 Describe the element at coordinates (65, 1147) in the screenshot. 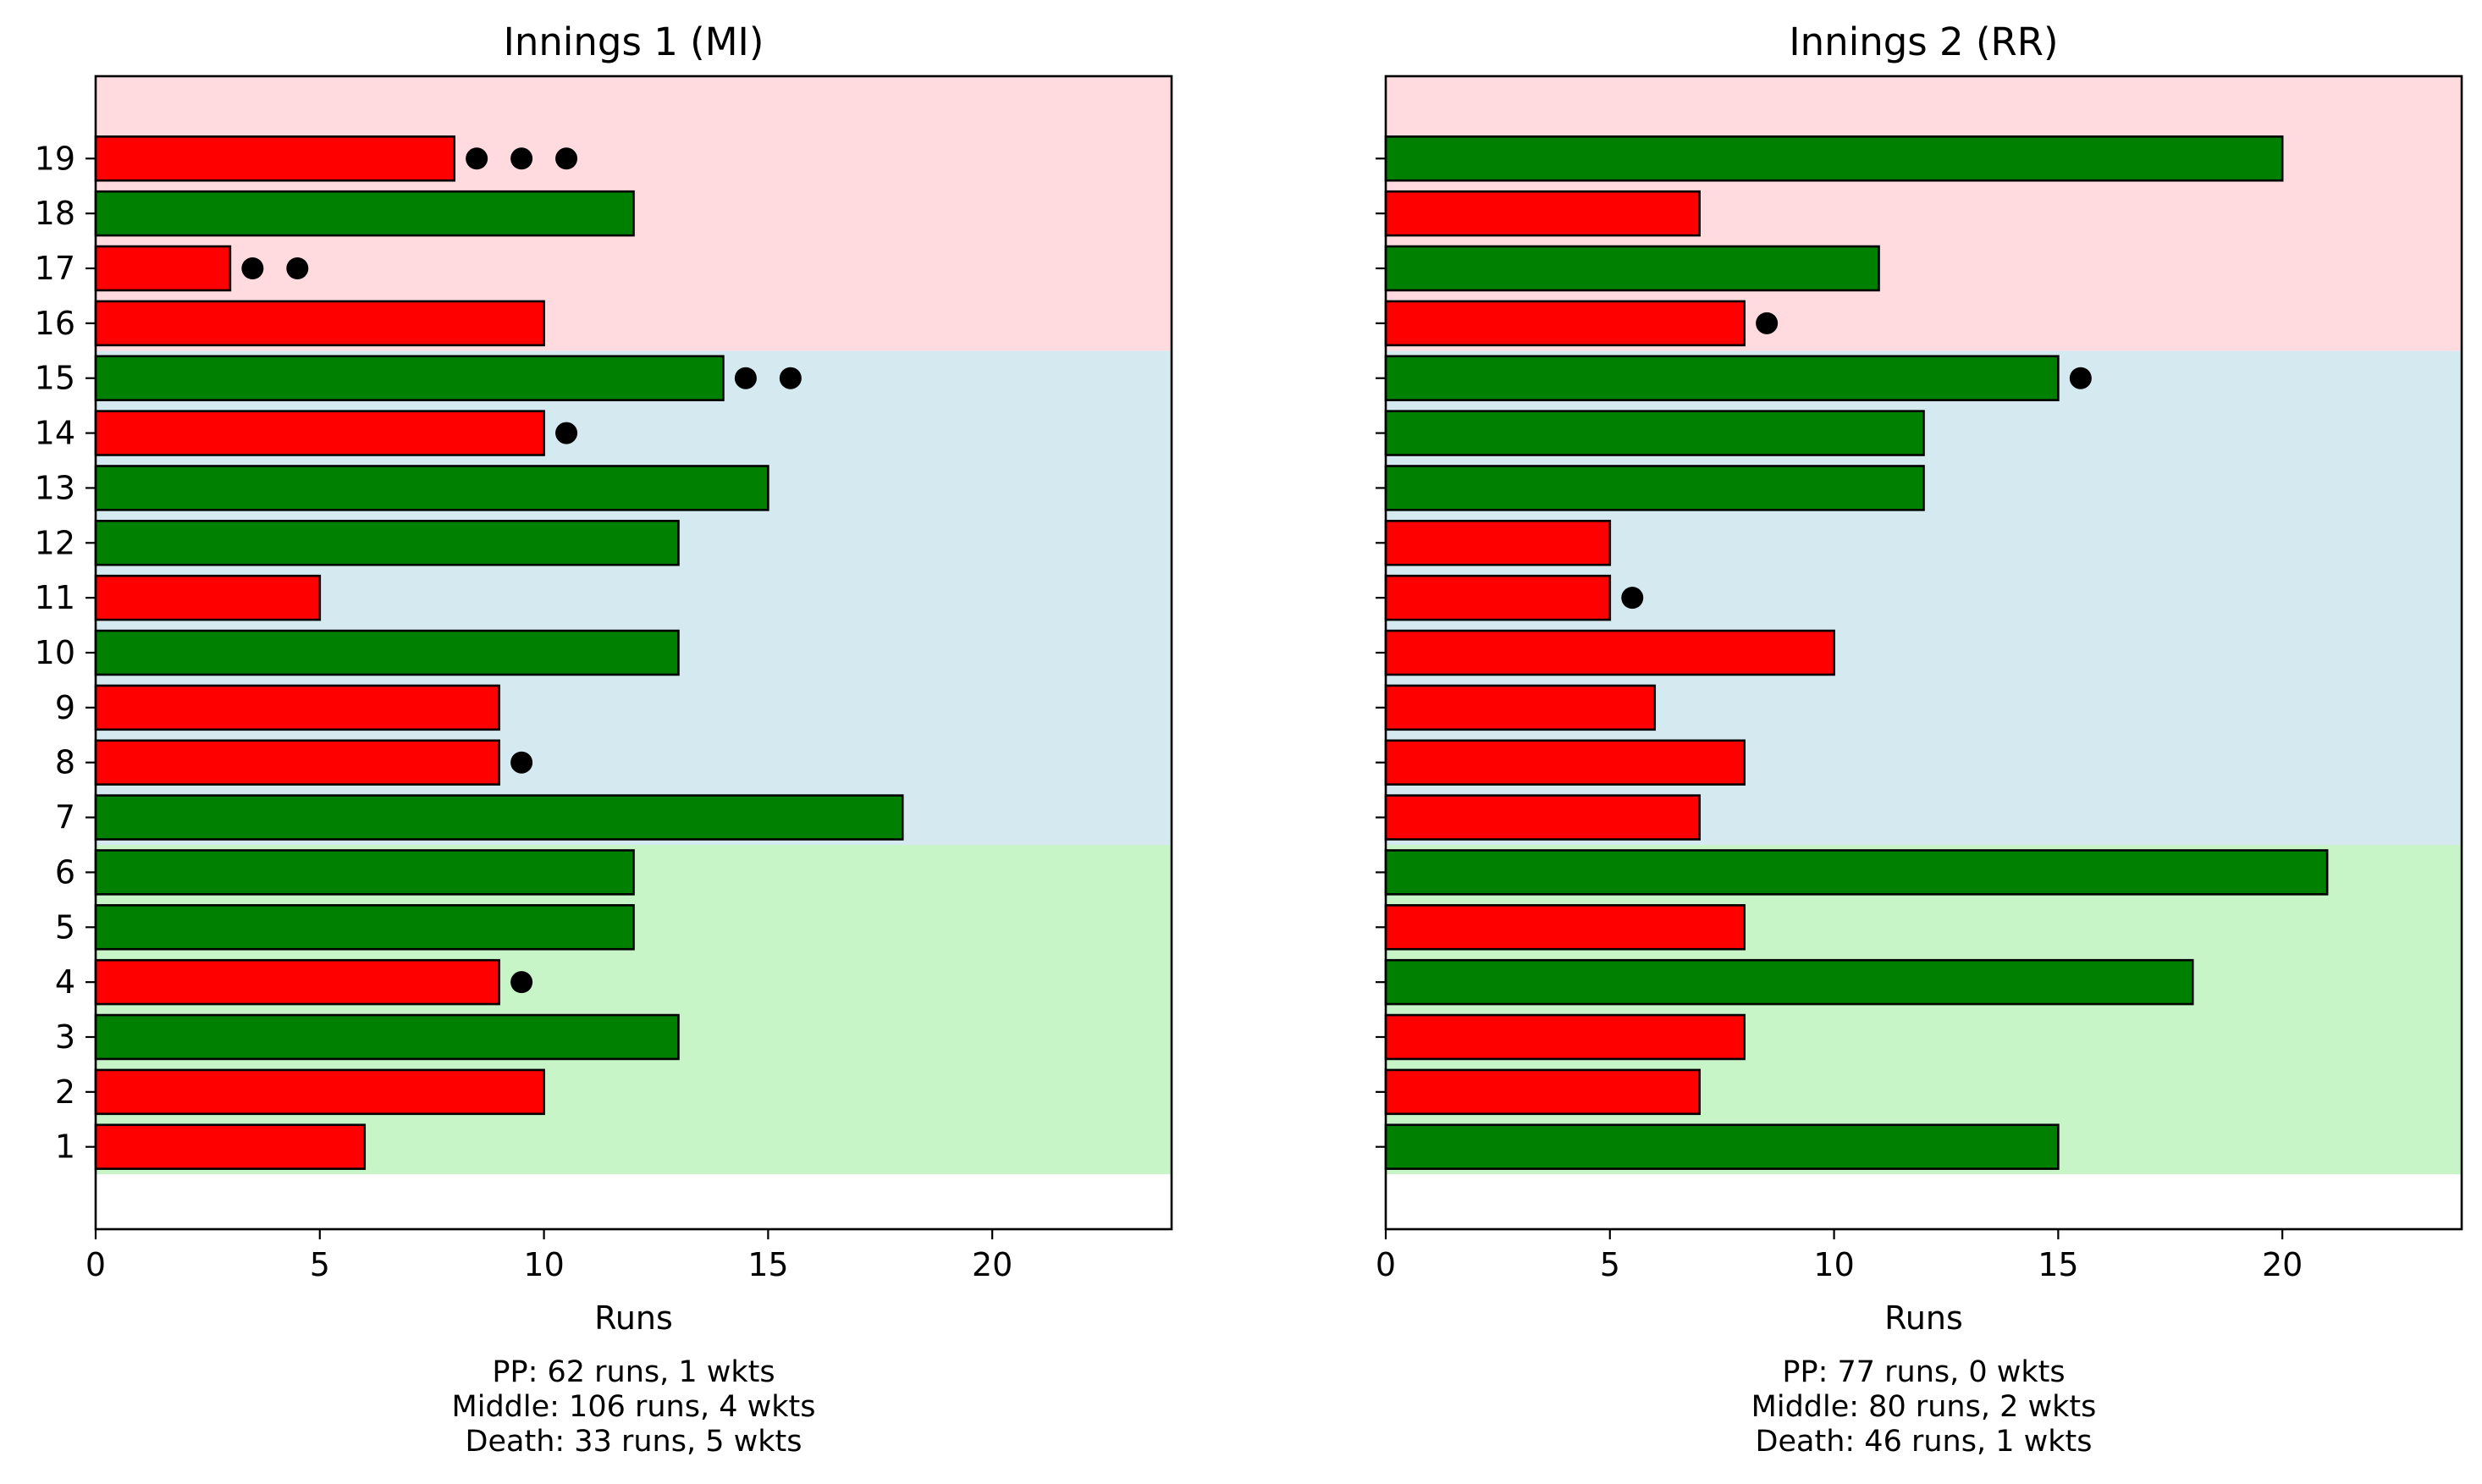

I see `y-tick-label: 1` at that location.